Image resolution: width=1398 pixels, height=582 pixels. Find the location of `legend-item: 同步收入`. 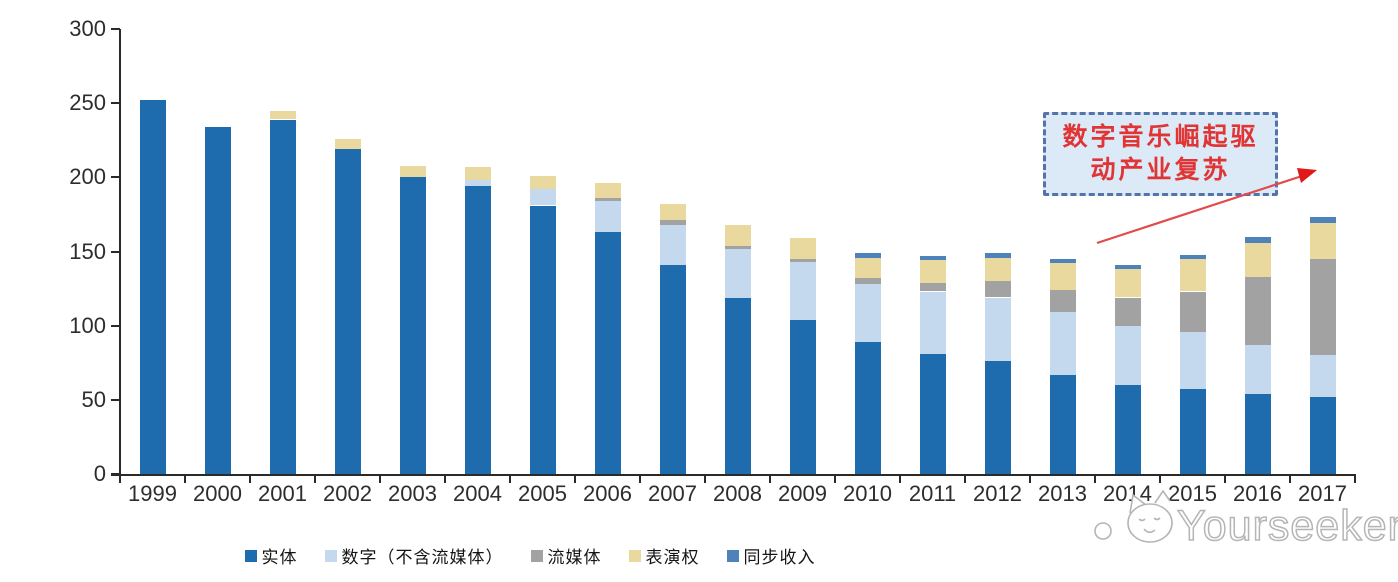

legend-item: 同步收入 is located at coordinates (771, 555).